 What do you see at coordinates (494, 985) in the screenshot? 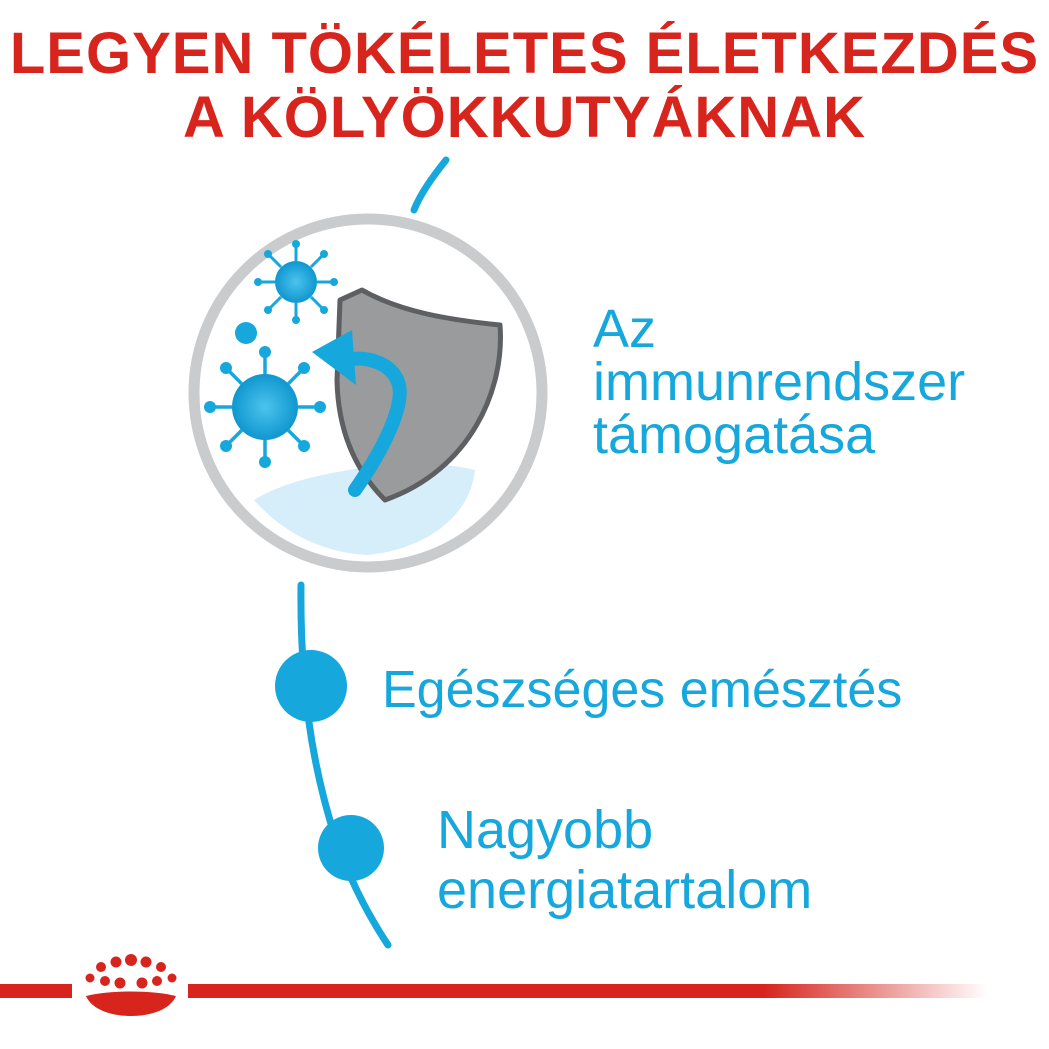
I see `brand-footer` at bounding box center [494, 985].